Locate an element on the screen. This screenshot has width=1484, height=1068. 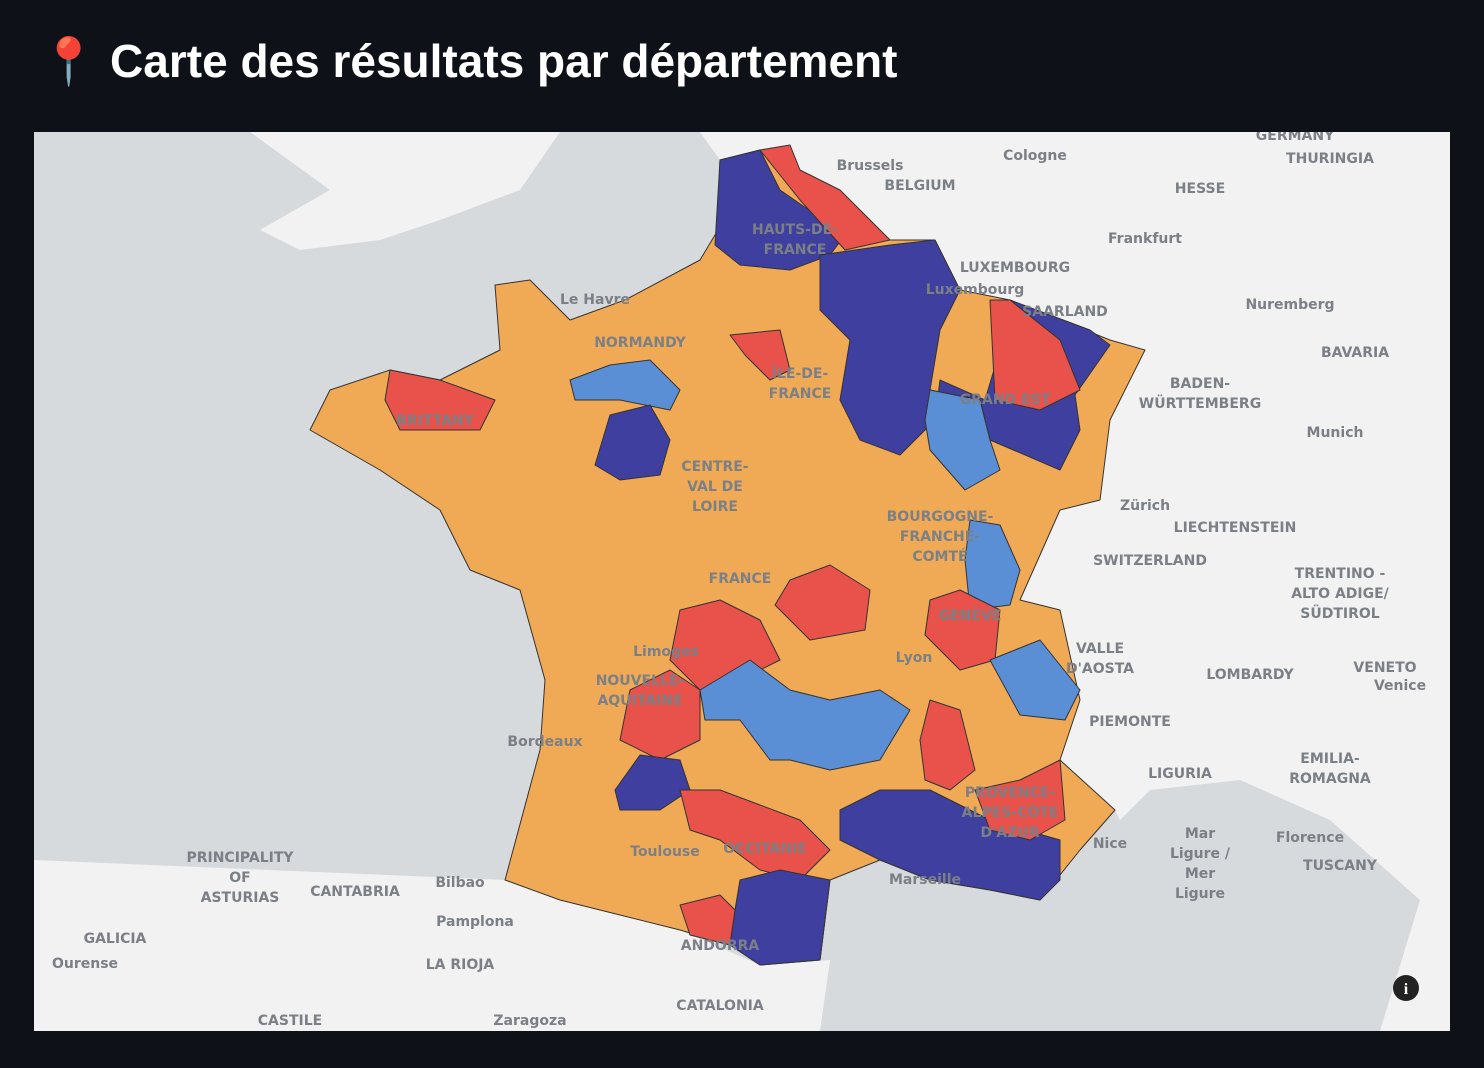
map-label: LA RIOJA is located at coordinates (460, 965).